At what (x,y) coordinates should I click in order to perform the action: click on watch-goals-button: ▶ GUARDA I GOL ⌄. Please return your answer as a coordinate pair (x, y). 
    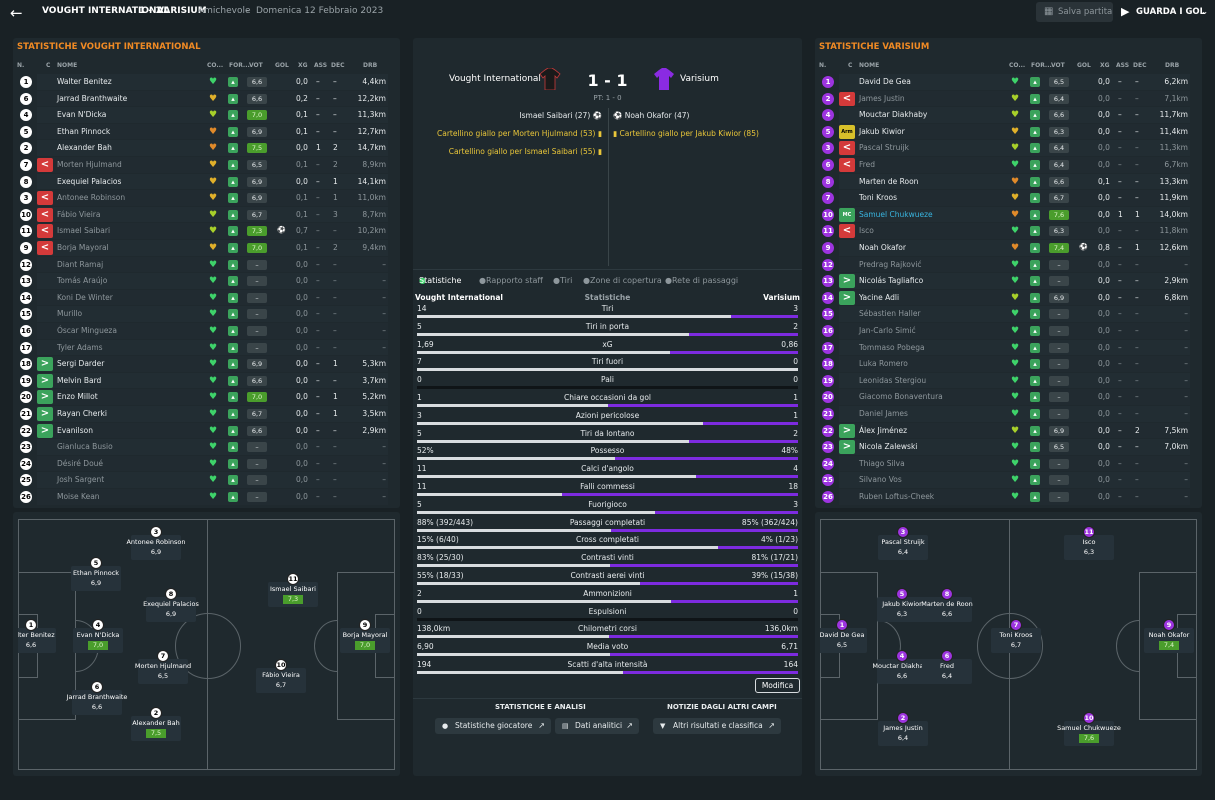
    Looking at the image, I should click on (1164, 12).